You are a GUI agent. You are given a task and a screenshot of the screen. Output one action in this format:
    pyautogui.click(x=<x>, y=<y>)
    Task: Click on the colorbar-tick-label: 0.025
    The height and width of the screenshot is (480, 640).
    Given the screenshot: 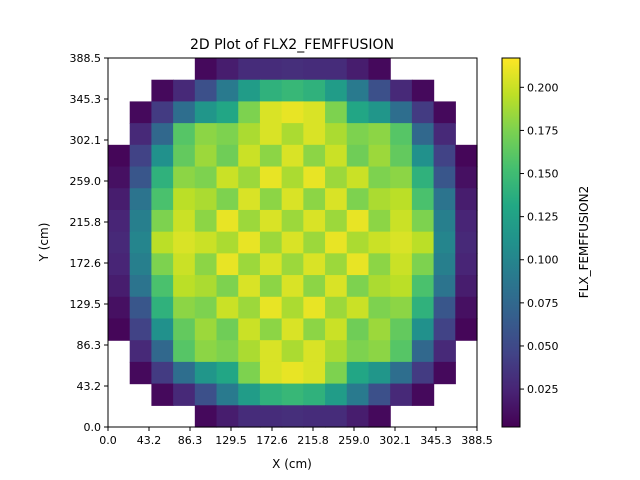 What is the action you would take?
    pyautogui.click(x=543, y=389)
    